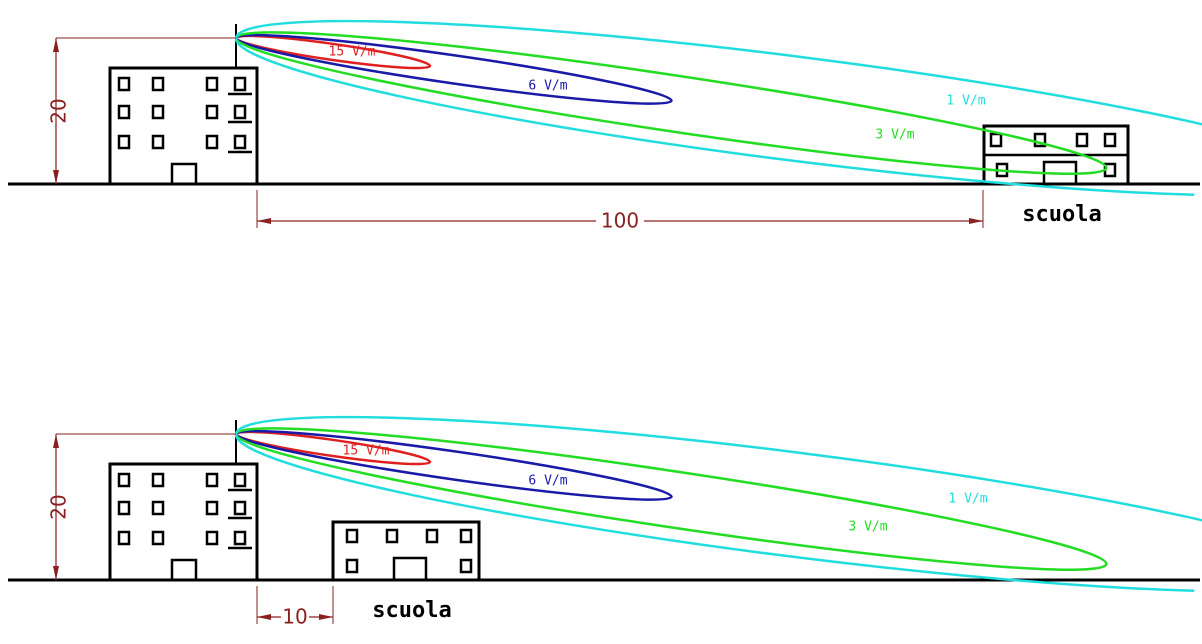 The image size is (1202, 644). I want to click on distance-label: 10, so click(294, 617).